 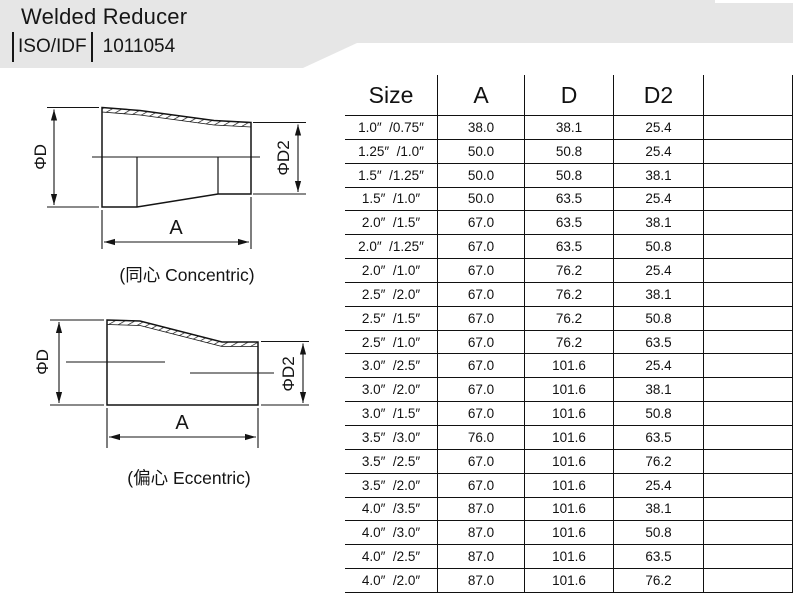 What do you see at coordinates (182, 428) in the screenshot?
I see `eccentric-dim-a` at bounding box center [182, 428].